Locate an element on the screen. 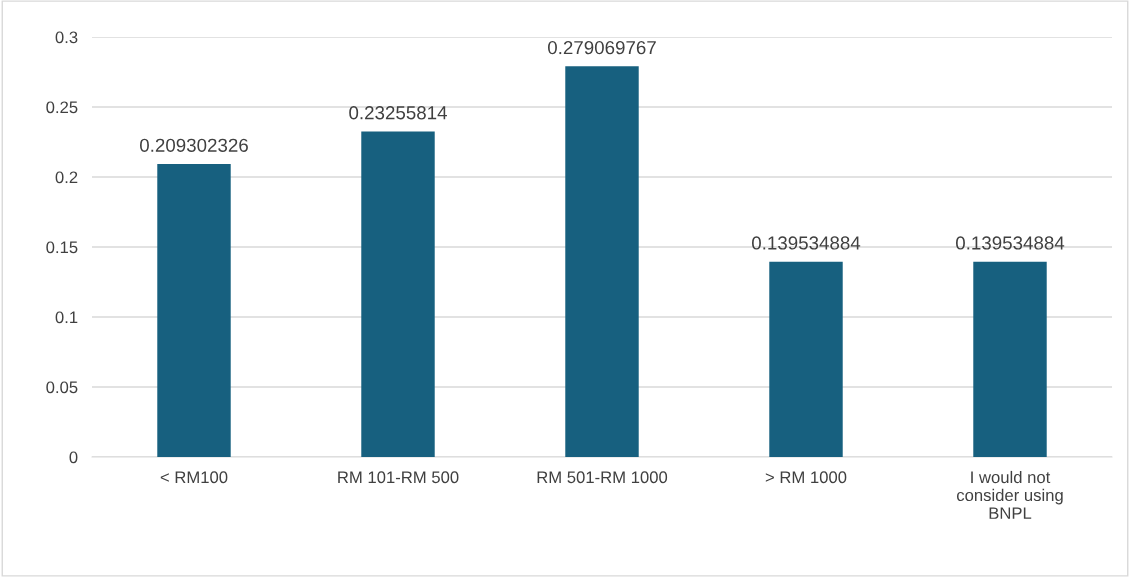 Image resolution: width=1130 pixels, height=577 pixels. x-tick-label: I would not consider using BNPL is located at coordinates (1009, 494).